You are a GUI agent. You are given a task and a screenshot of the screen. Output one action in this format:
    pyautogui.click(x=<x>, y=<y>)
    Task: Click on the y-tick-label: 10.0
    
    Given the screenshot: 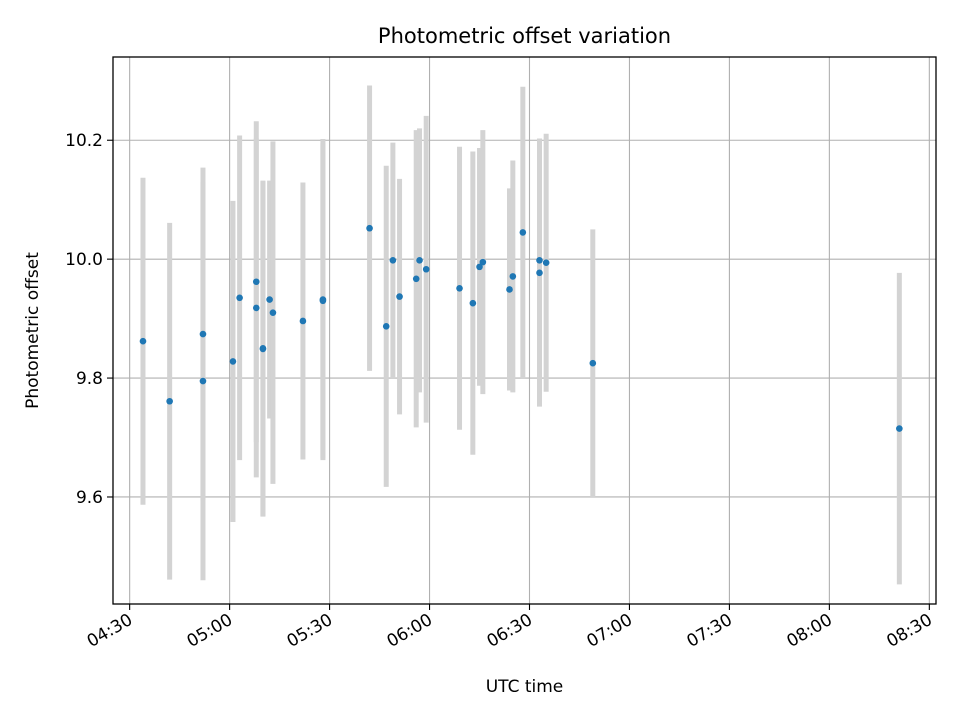 What is the action you would take?
    pyautogui.click(x=84, y=260)
    